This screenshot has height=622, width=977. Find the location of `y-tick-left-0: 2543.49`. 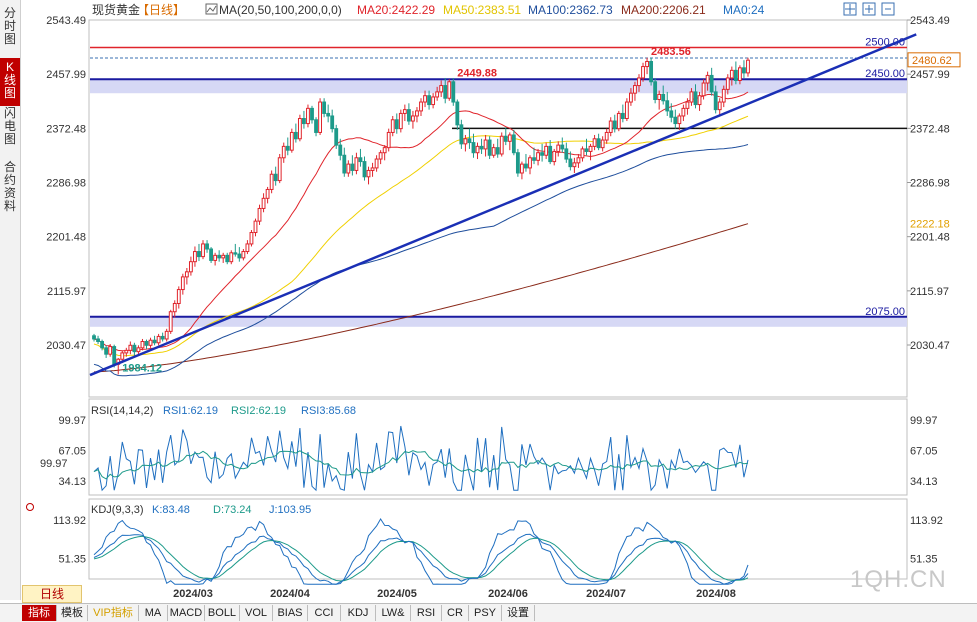

y-tick-left-0: 2543.49 is located at coordinates (66, 21).